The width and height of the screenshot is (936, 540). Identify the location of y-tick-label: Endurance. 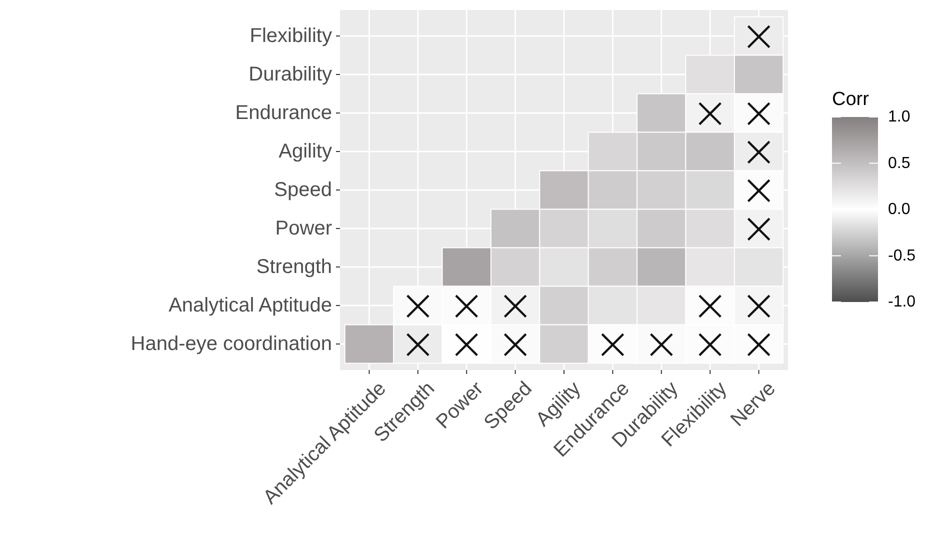
(283, 113).